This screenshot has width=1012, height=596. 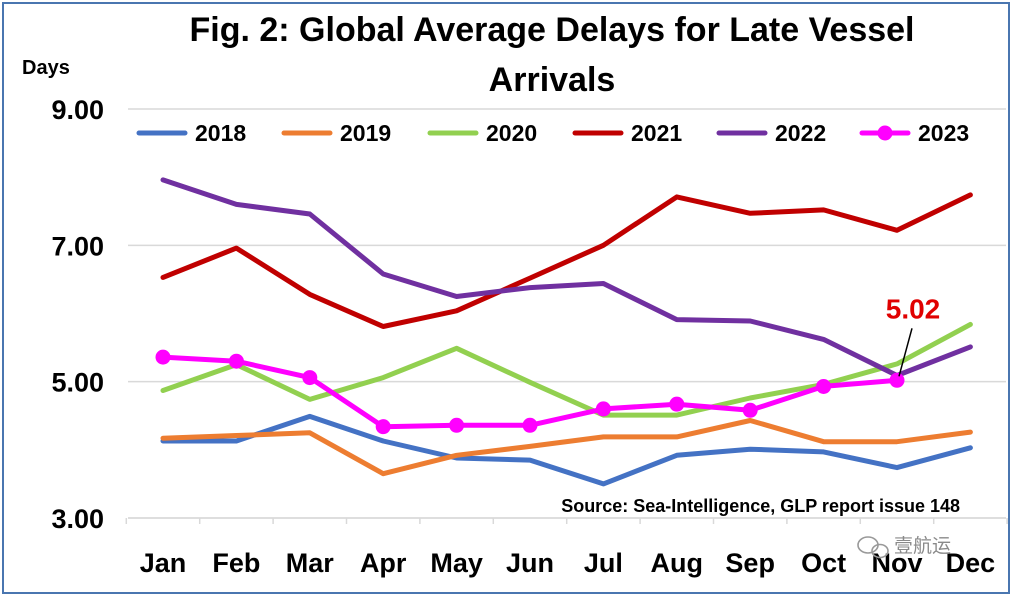 I want to click on legend-item-2021: 2021, so click(x=627, y=133).